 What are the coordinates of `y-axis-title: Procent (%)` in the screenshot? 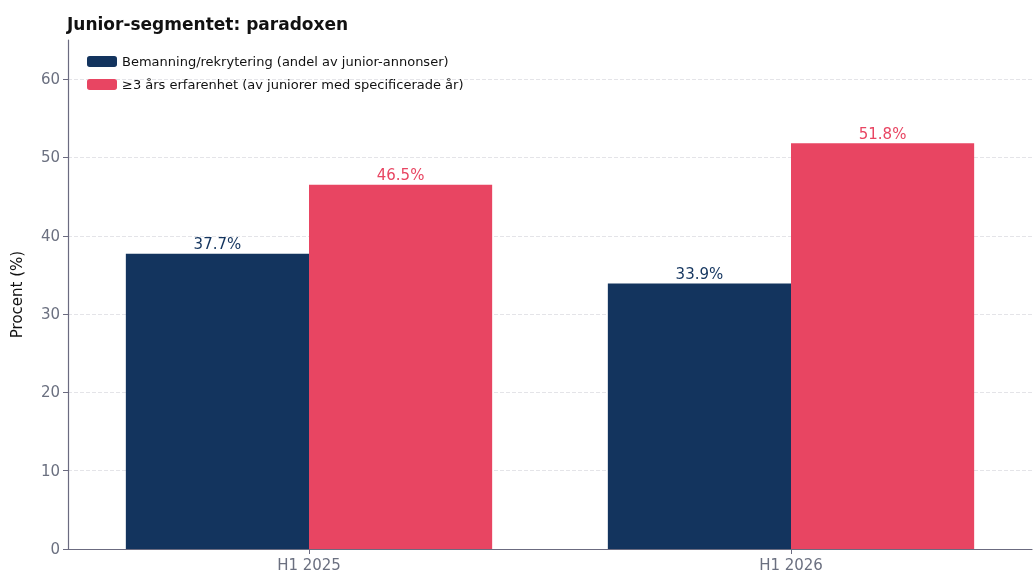 It's located at (16, 294).